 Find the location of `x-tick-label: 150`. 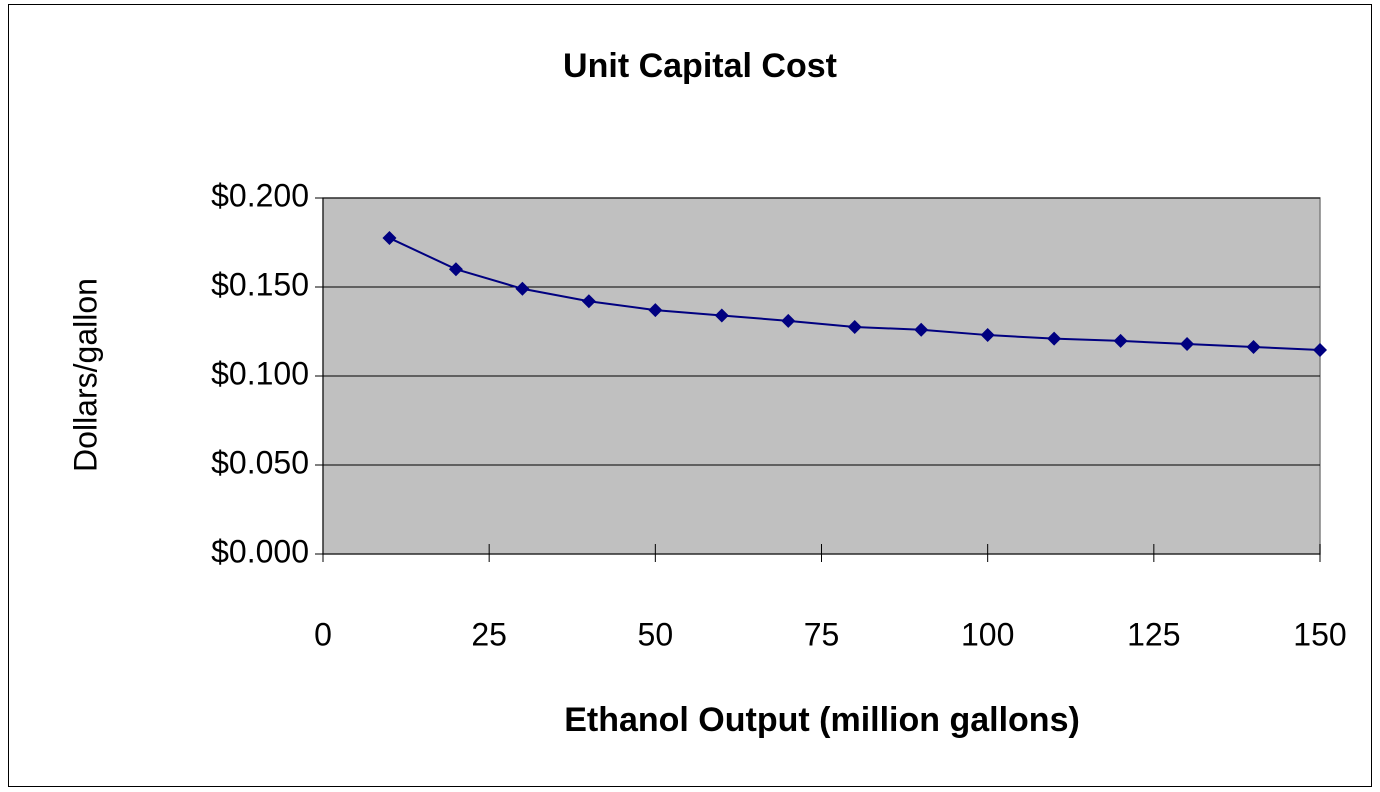

x-tick-label: 150 is located at coordinates (1319, 634).